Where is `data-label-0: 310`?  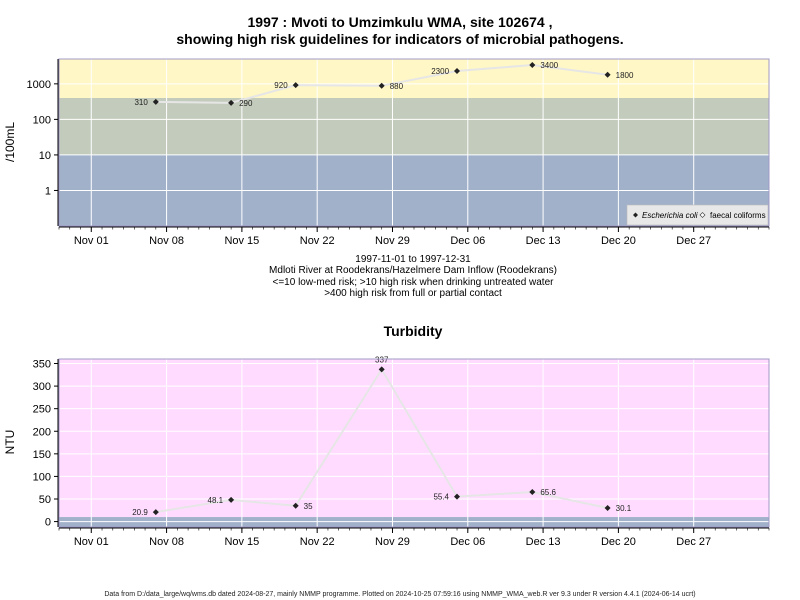
data-label-0: 310 is located at coordinates (141, 102).